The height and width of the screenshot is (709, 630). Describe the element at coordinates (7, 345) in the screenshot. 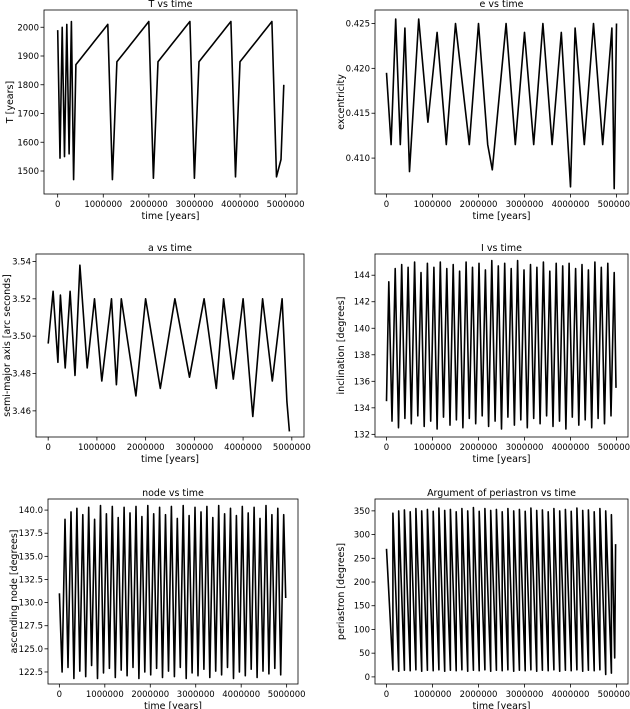

I see `y-axis-label: semi-major axis [arc seconds]` at that location.